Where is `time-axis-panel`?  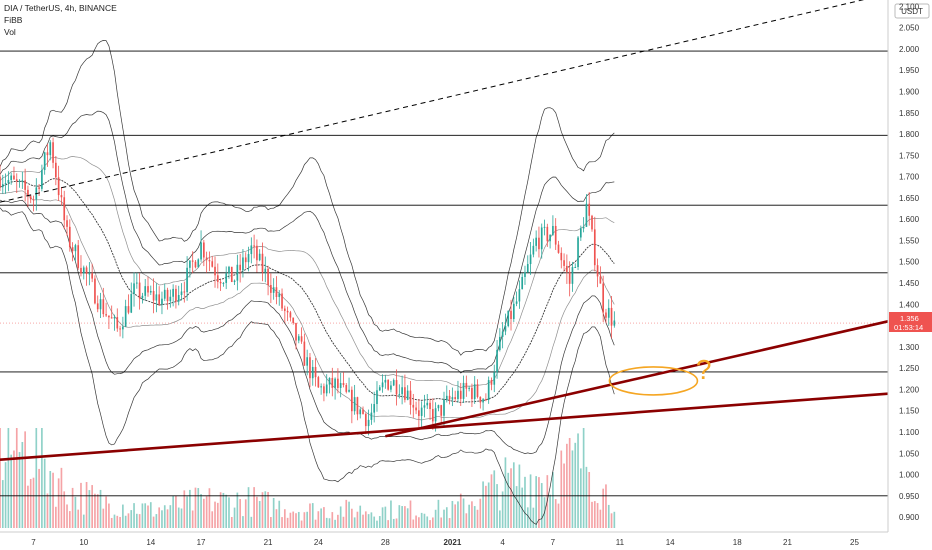 time-axis-panel is located at coordinates (444, 541).